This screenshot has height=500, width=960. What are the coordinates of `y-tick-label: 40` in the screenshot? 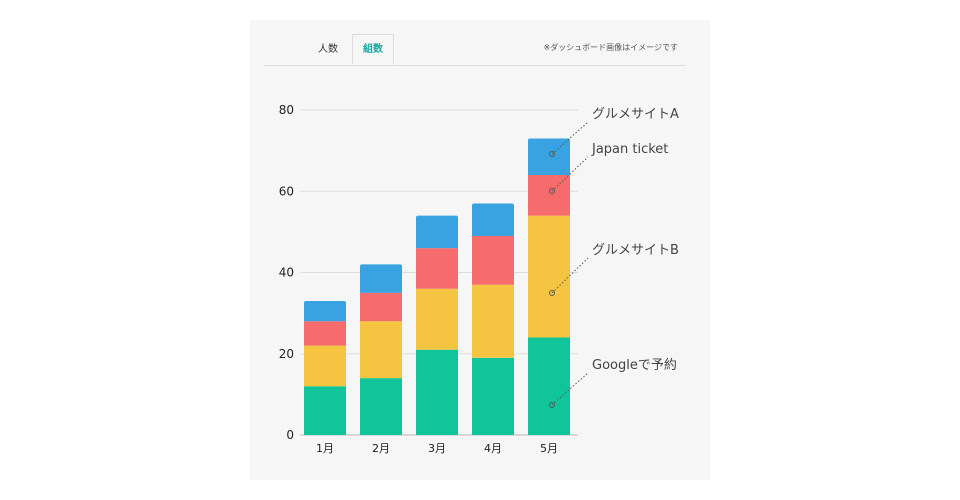 It's located at (286, 273).